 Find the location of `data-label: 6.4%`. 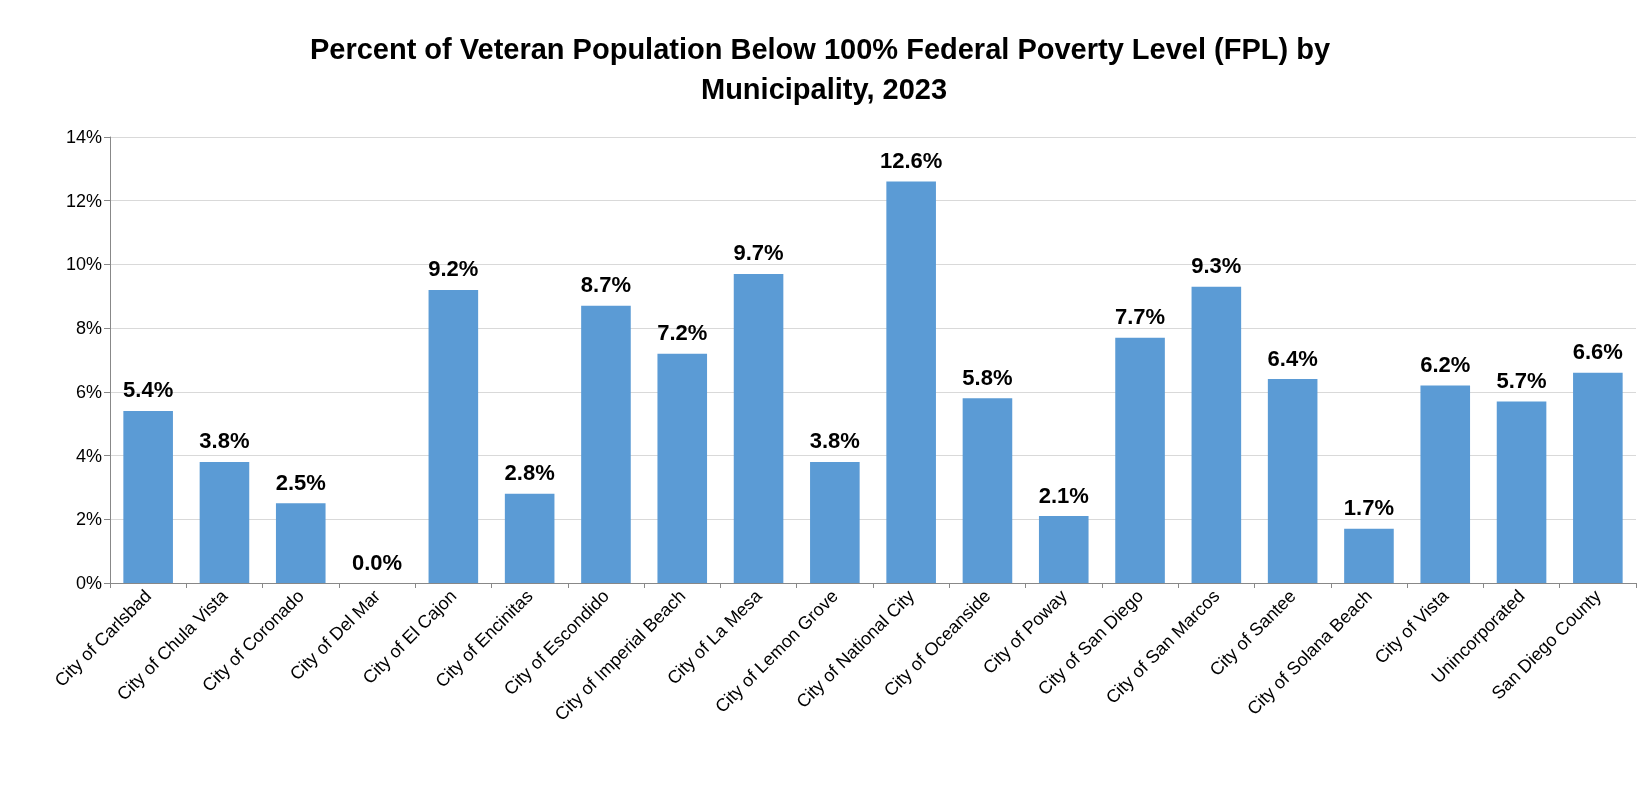

data-label: 6.4% is located at coordinates (1292, 358).